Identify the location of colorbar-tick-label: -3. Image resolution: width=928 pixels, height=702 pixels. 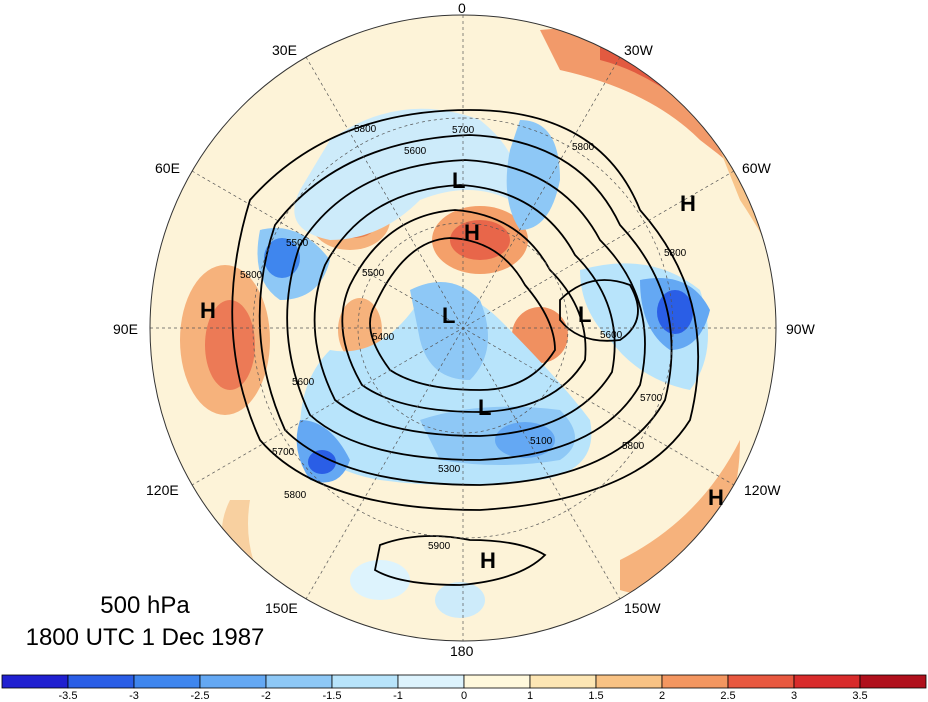
(134, 696).